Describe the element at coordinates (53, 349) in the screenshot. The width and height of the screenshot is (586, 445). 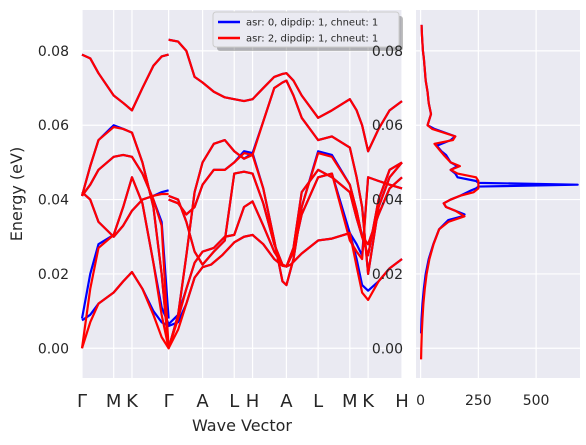
I see `band-y-tick-label: 0.00` at that location.